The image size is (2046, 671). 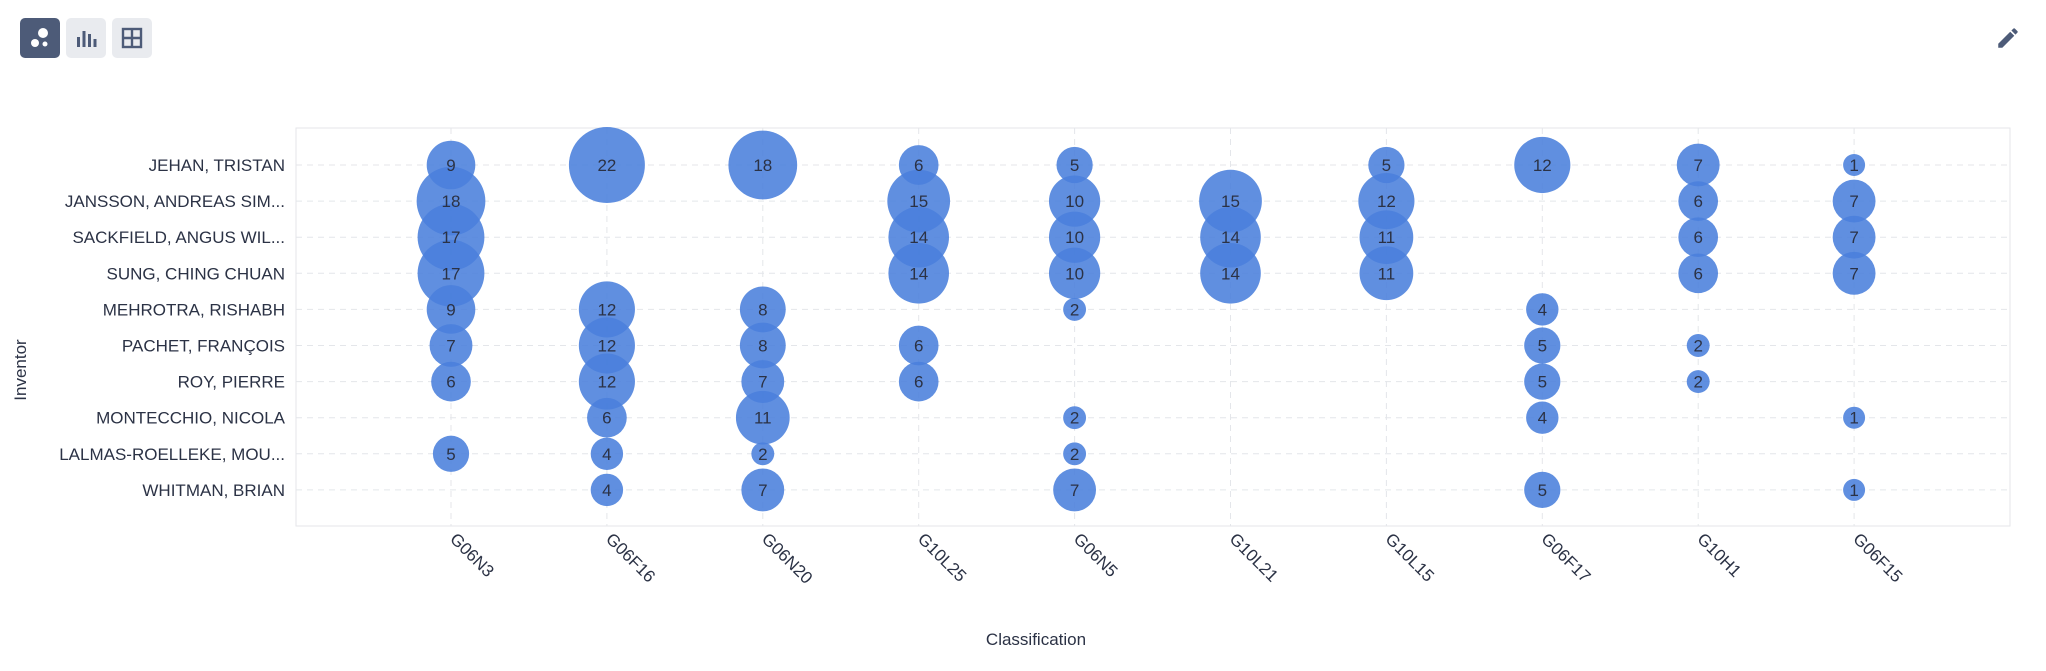 What do you see at coordinates (942, 557) in the screenshot?
I see `x-tick-label: G10L25` at bounding box center [942, 557].